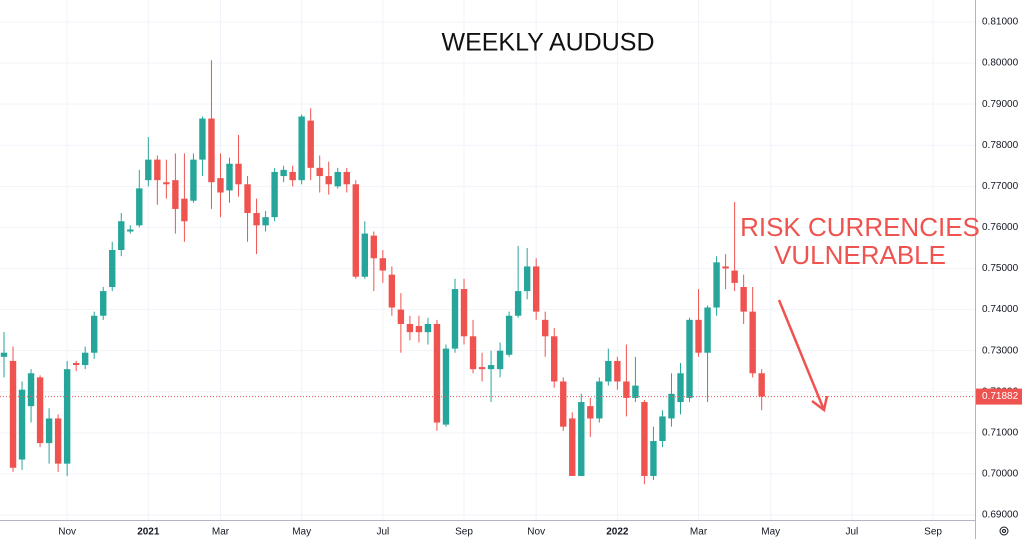 The height and width of the screenshot is (539, 1024). What do you see at coordinates (1000, 268) in the screenshot?
I see `y-tick-label: 0.75000` at bounding box center [1000, 268].